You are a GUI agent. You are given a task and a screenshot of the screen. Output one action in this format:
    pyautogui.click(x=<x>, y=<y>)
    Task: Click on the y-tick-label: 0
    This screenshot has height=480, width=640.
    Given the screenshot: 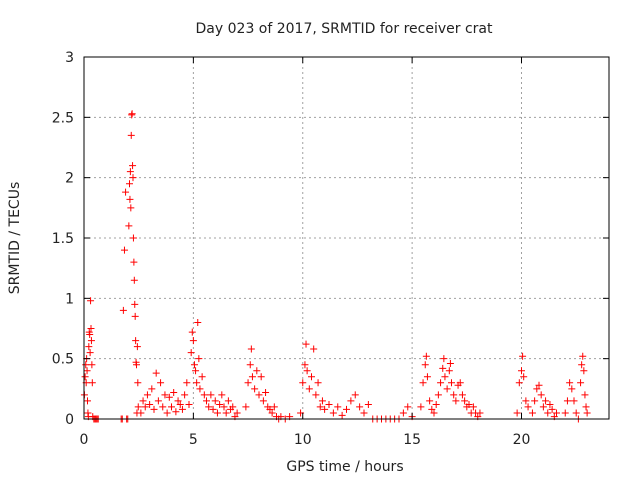 What is the action you would take?
    pyautogui.click(x=69, y=420)
    